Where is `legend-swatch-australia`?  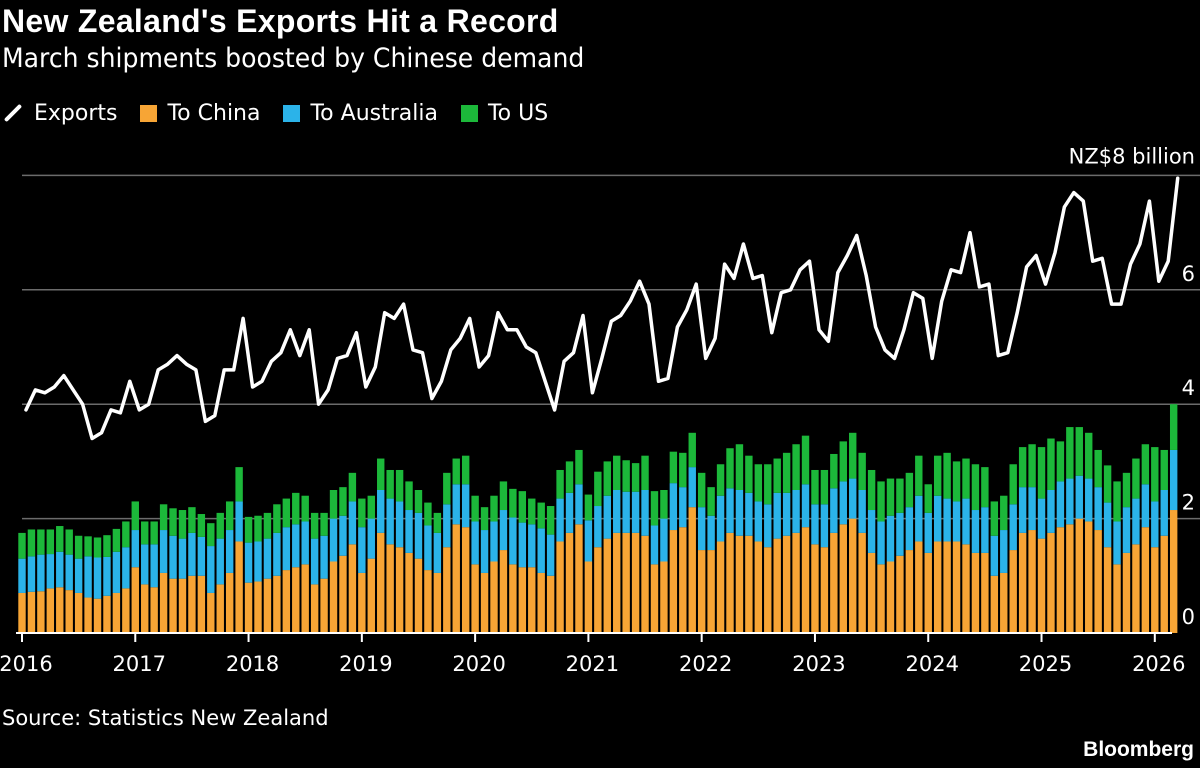 legend-swatch-australia is located at coordinates (292, 113).